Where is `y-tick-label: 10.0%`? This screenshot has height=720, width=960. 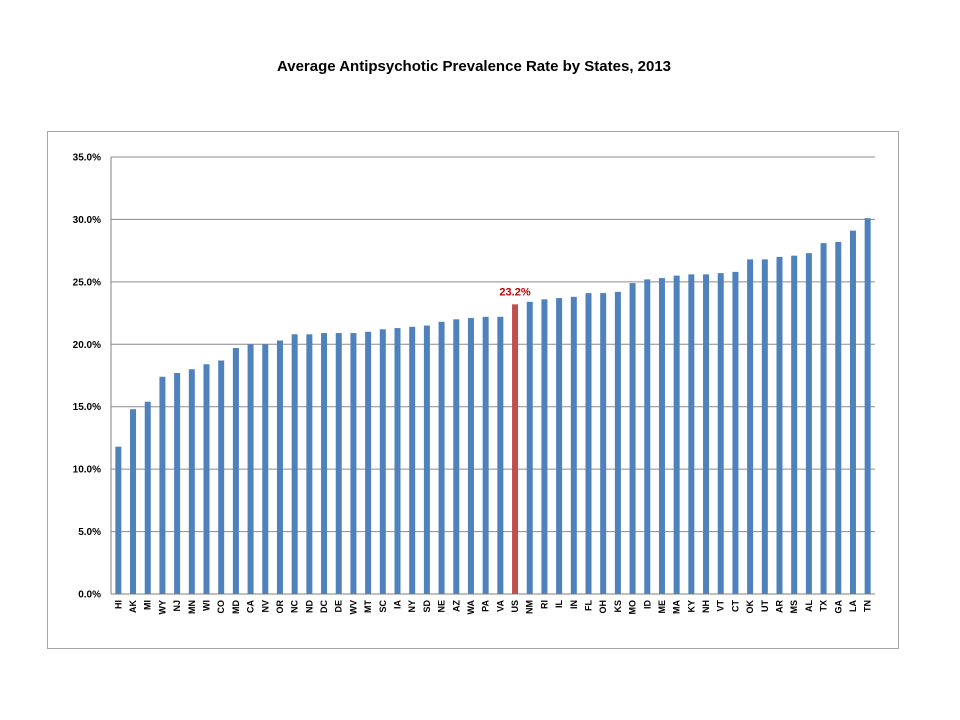
y-tick-label: 10.0% is located at coordinates (87, 470).